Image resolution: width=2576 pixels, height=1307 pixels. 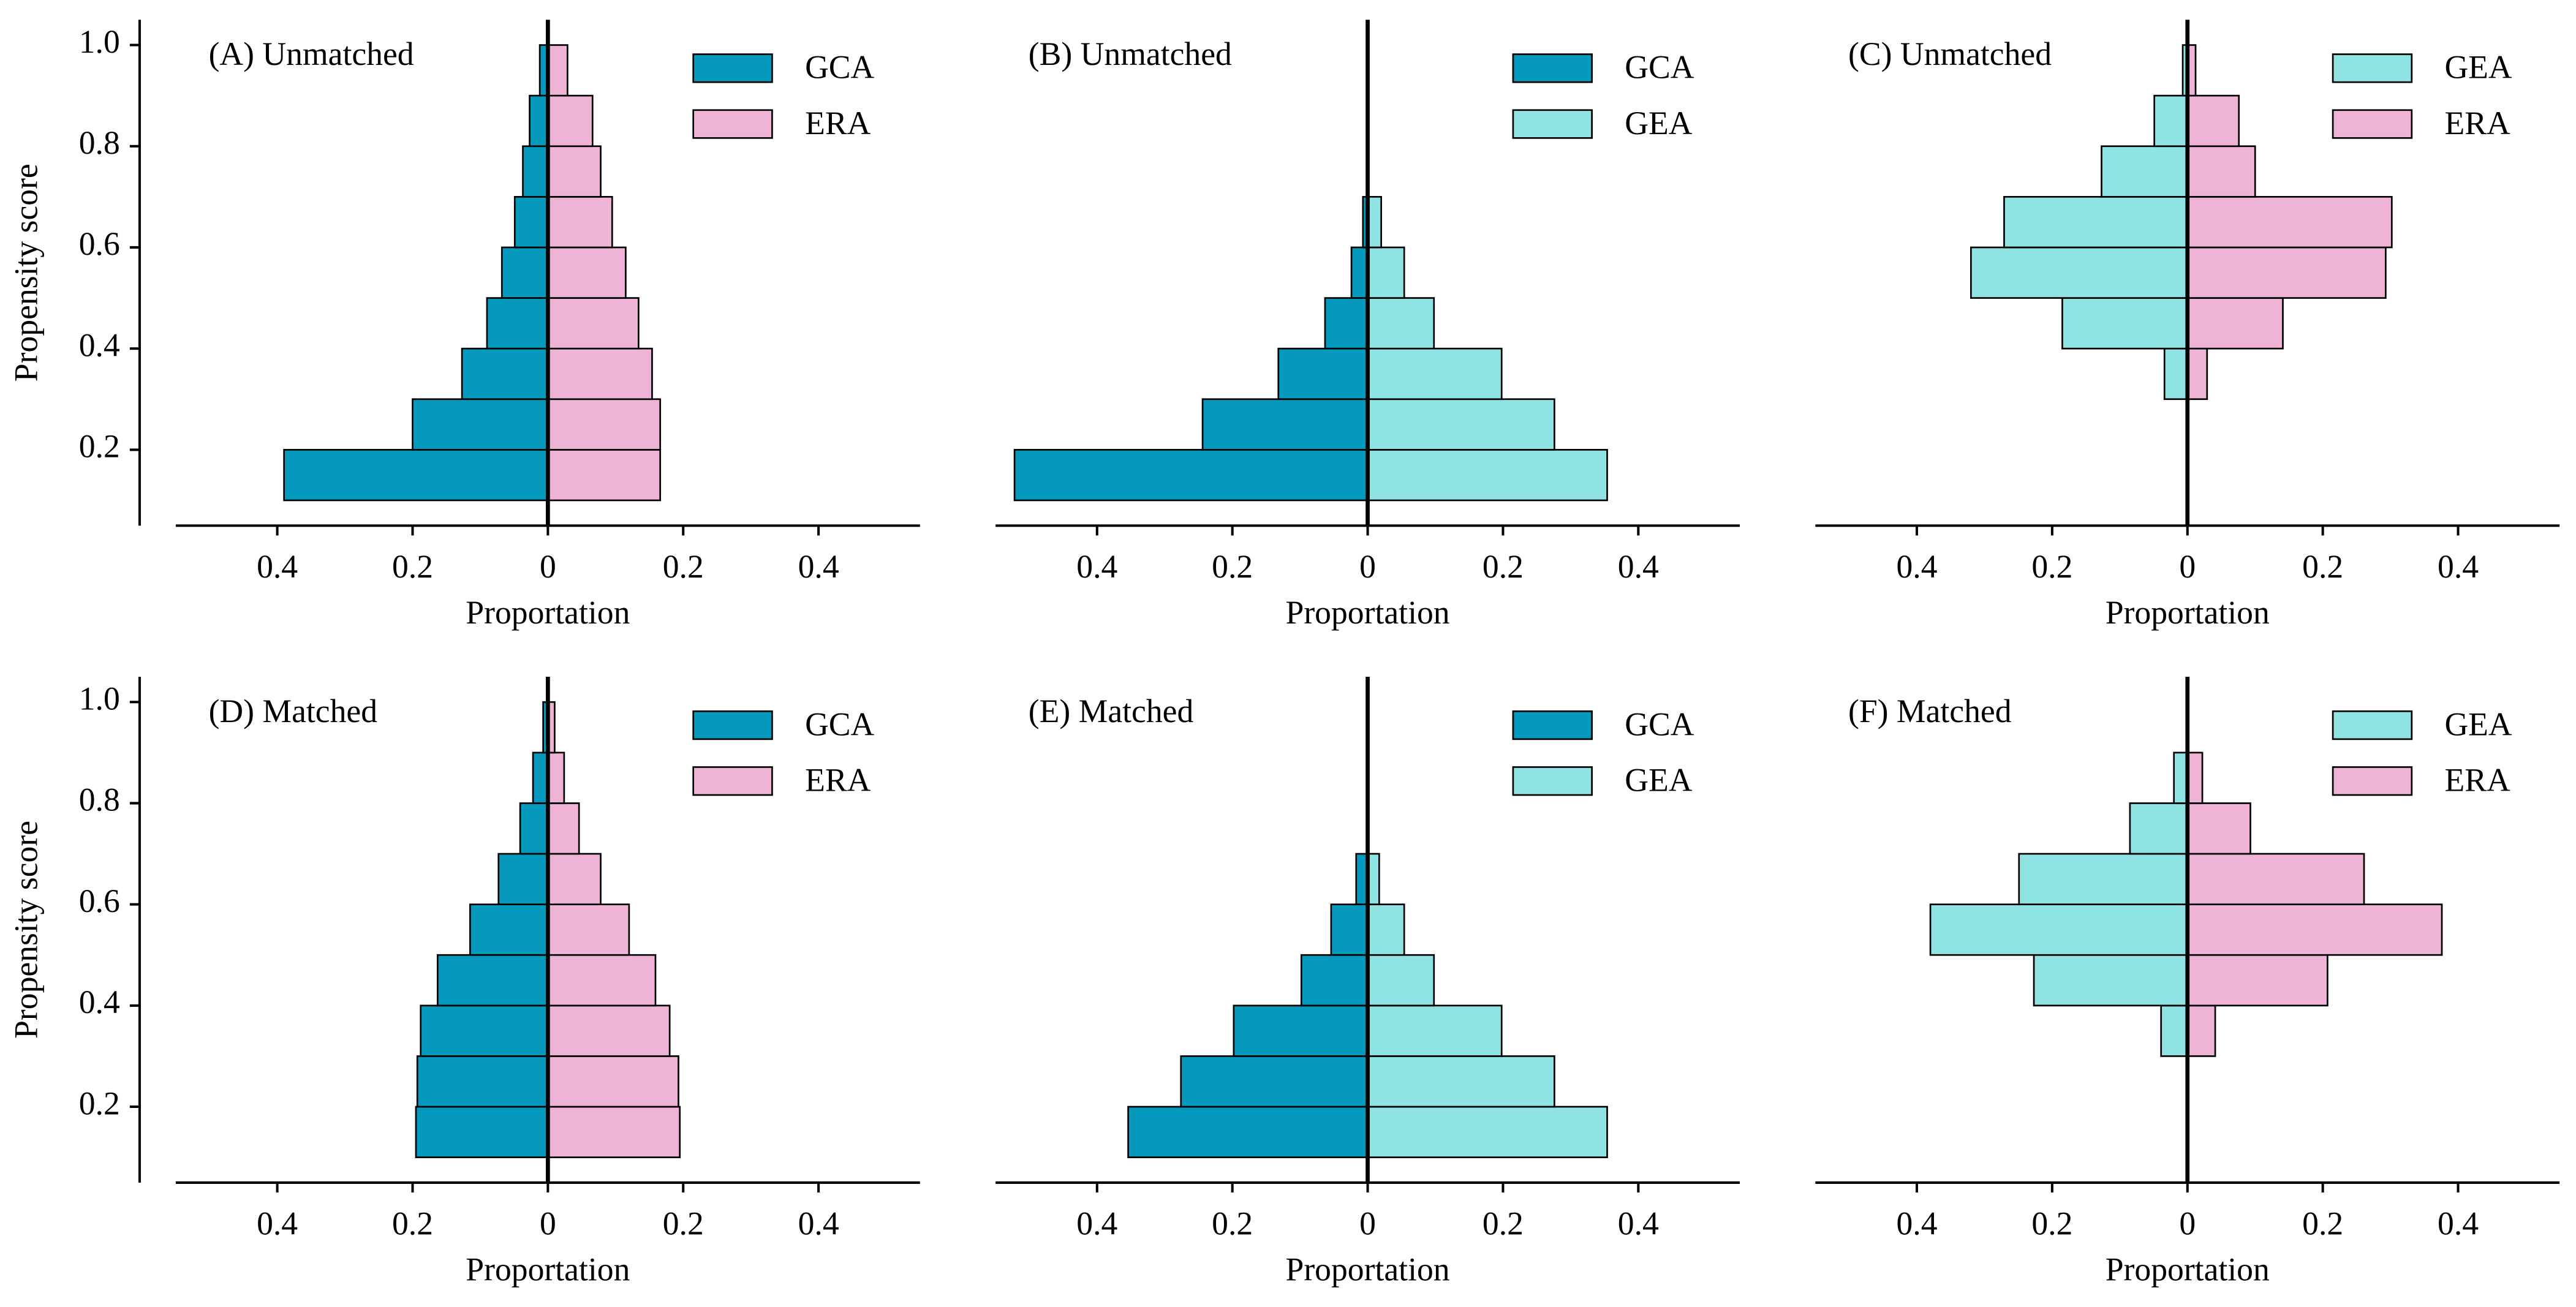 What do you see at coordinates (1950, 54) in the screenshot?
I see `panel-title: (C) Unmatched` at bounding box center [1950, 54].